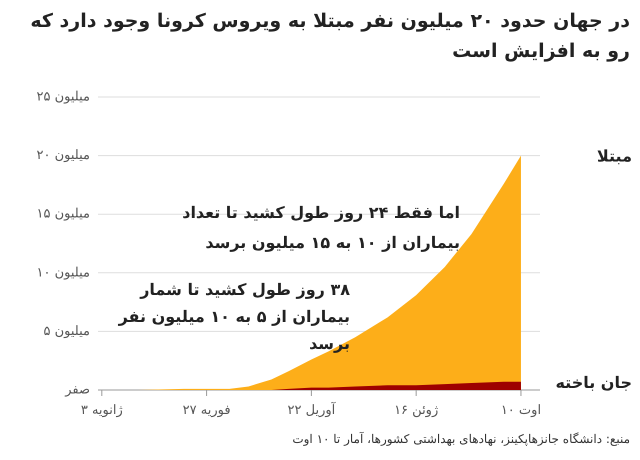 The height and width of the screenshot is (460, 640). I want to click on text: جان باخته, so click(593, 382).